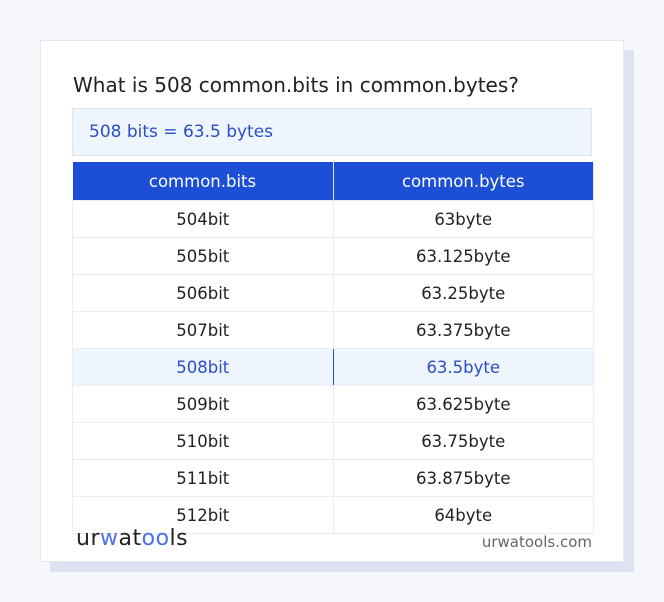  What do you see at coordinates (109, 538) in the screenshot?
I see `logo-part: w` at bounding box center [109, 538].